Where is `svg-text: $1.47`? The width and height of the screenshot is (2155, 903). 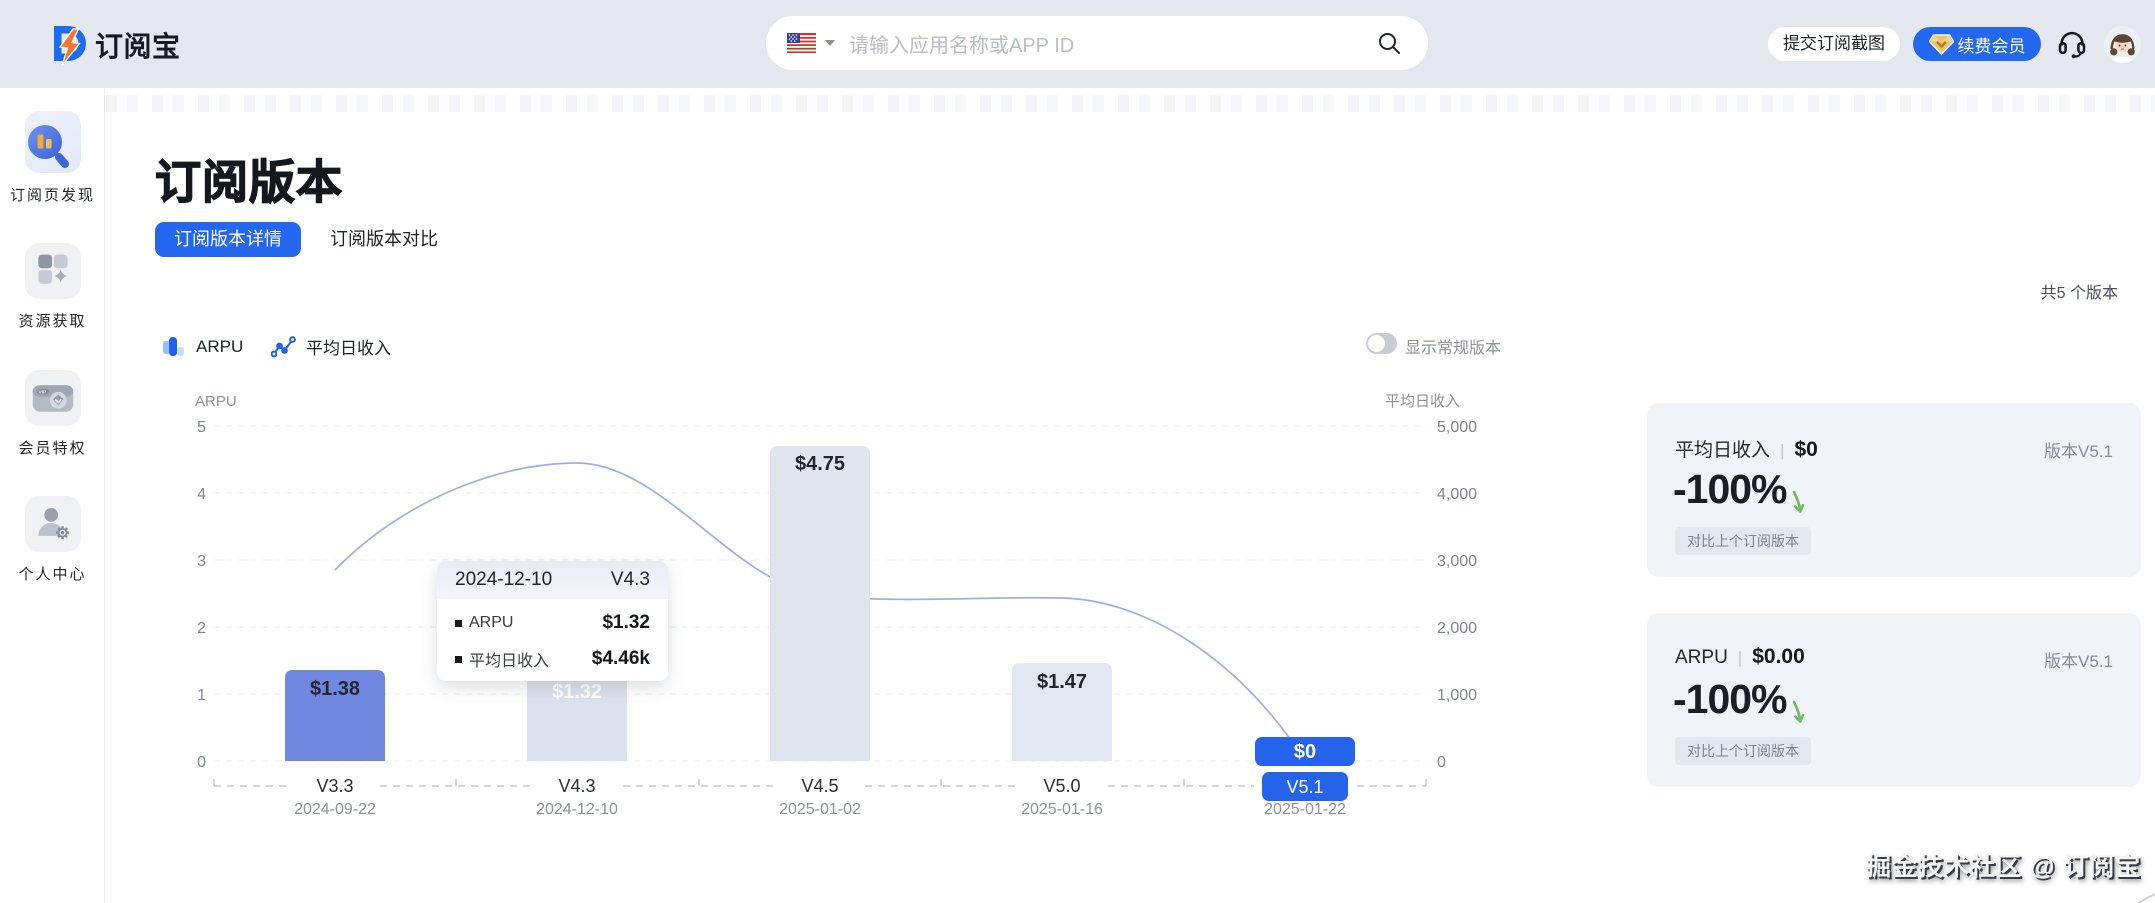 svg-text: $1.47 is located at coordinates (1062, 682).